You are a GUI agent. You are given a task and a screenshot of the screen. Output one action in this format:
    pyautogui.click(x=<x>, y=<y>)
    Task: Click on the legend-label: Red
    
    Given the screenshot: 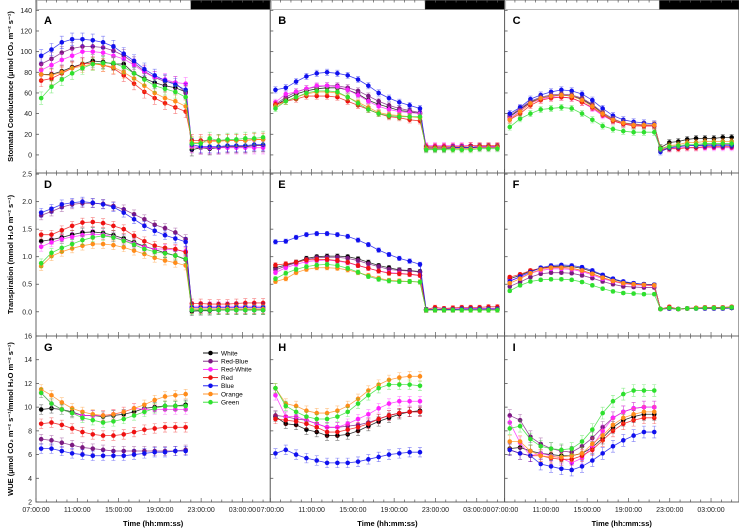 What is the action you would take?
    pyautogui.click(x=227, y=378)
    